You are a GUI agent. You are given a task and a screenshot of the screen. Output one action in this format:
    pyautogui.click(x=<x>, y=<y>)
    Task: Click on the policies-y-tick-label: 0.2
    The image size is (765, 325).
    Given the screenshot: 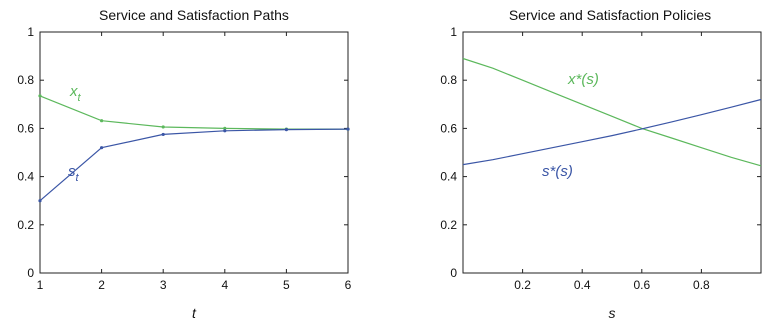 What is the action you would take?
    pyautogui.click(x=448, y=225)
    